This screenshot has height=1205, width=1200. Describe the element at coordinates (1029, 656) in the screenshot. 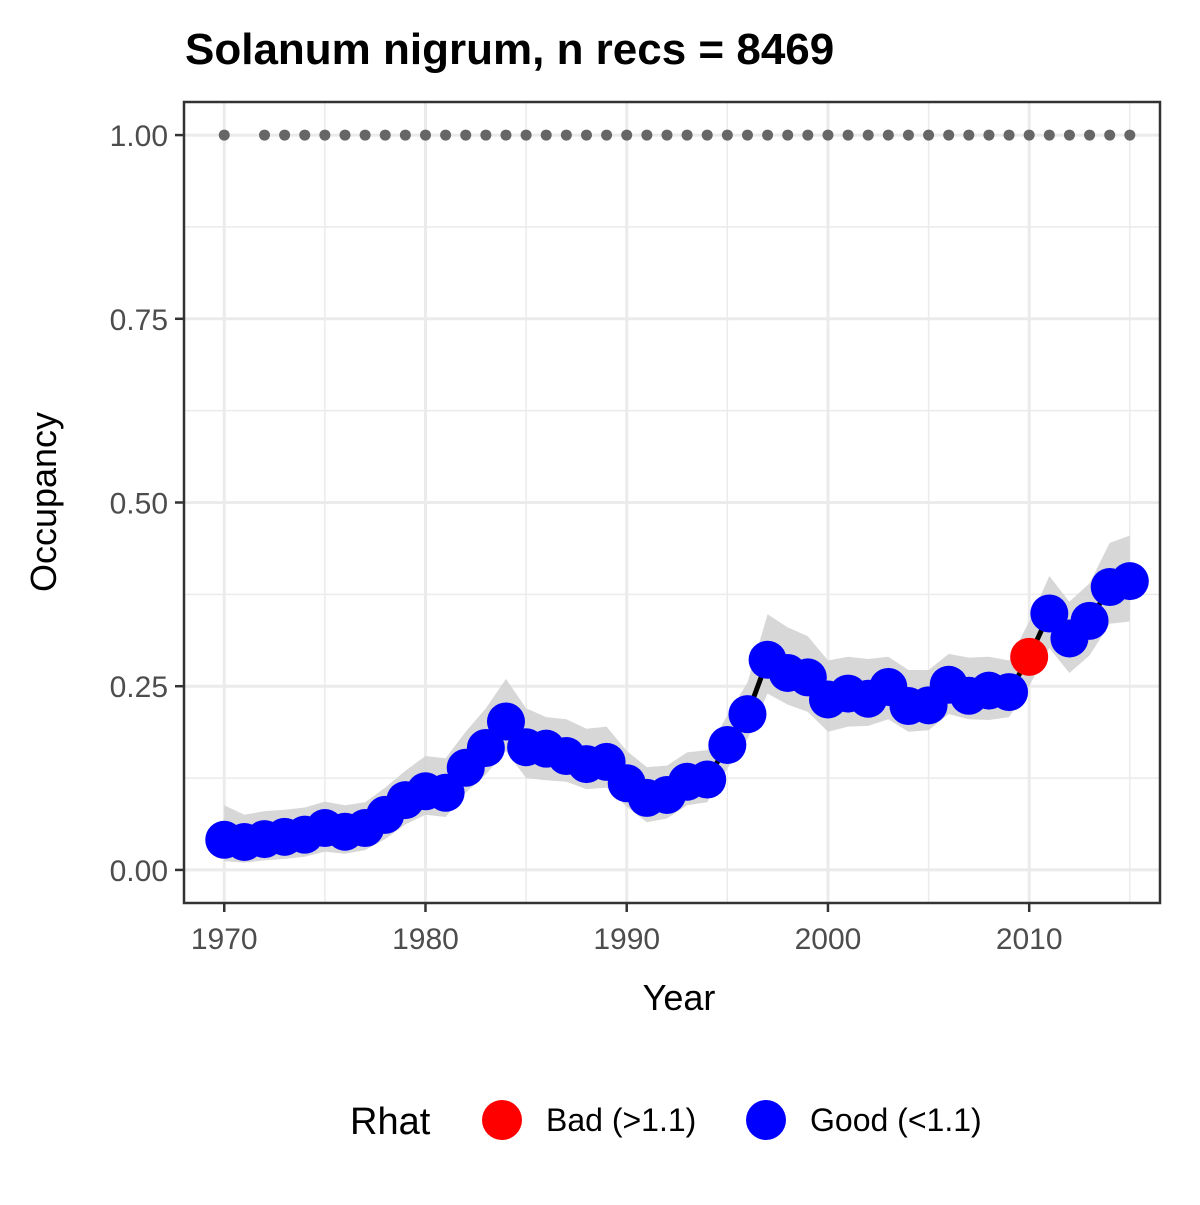

I see `point-bad-rhat` at that location.